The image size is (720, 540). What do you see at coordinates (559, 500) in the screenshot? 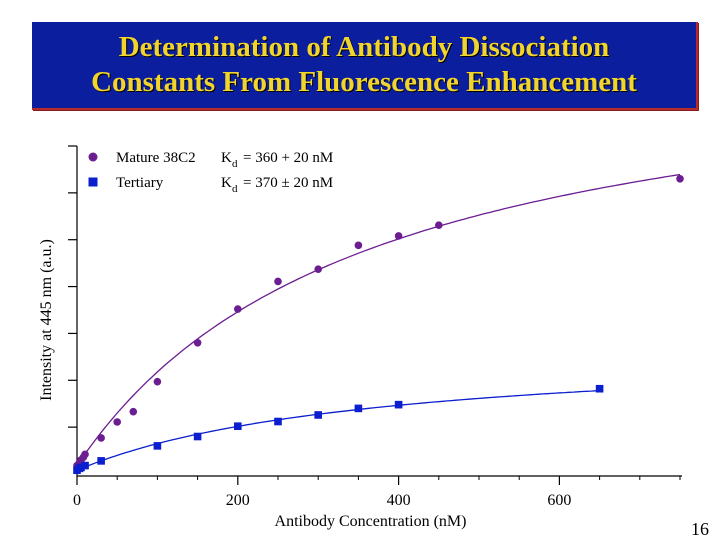
I see `x-tick-label: 600` at bounding box center [559, 500].